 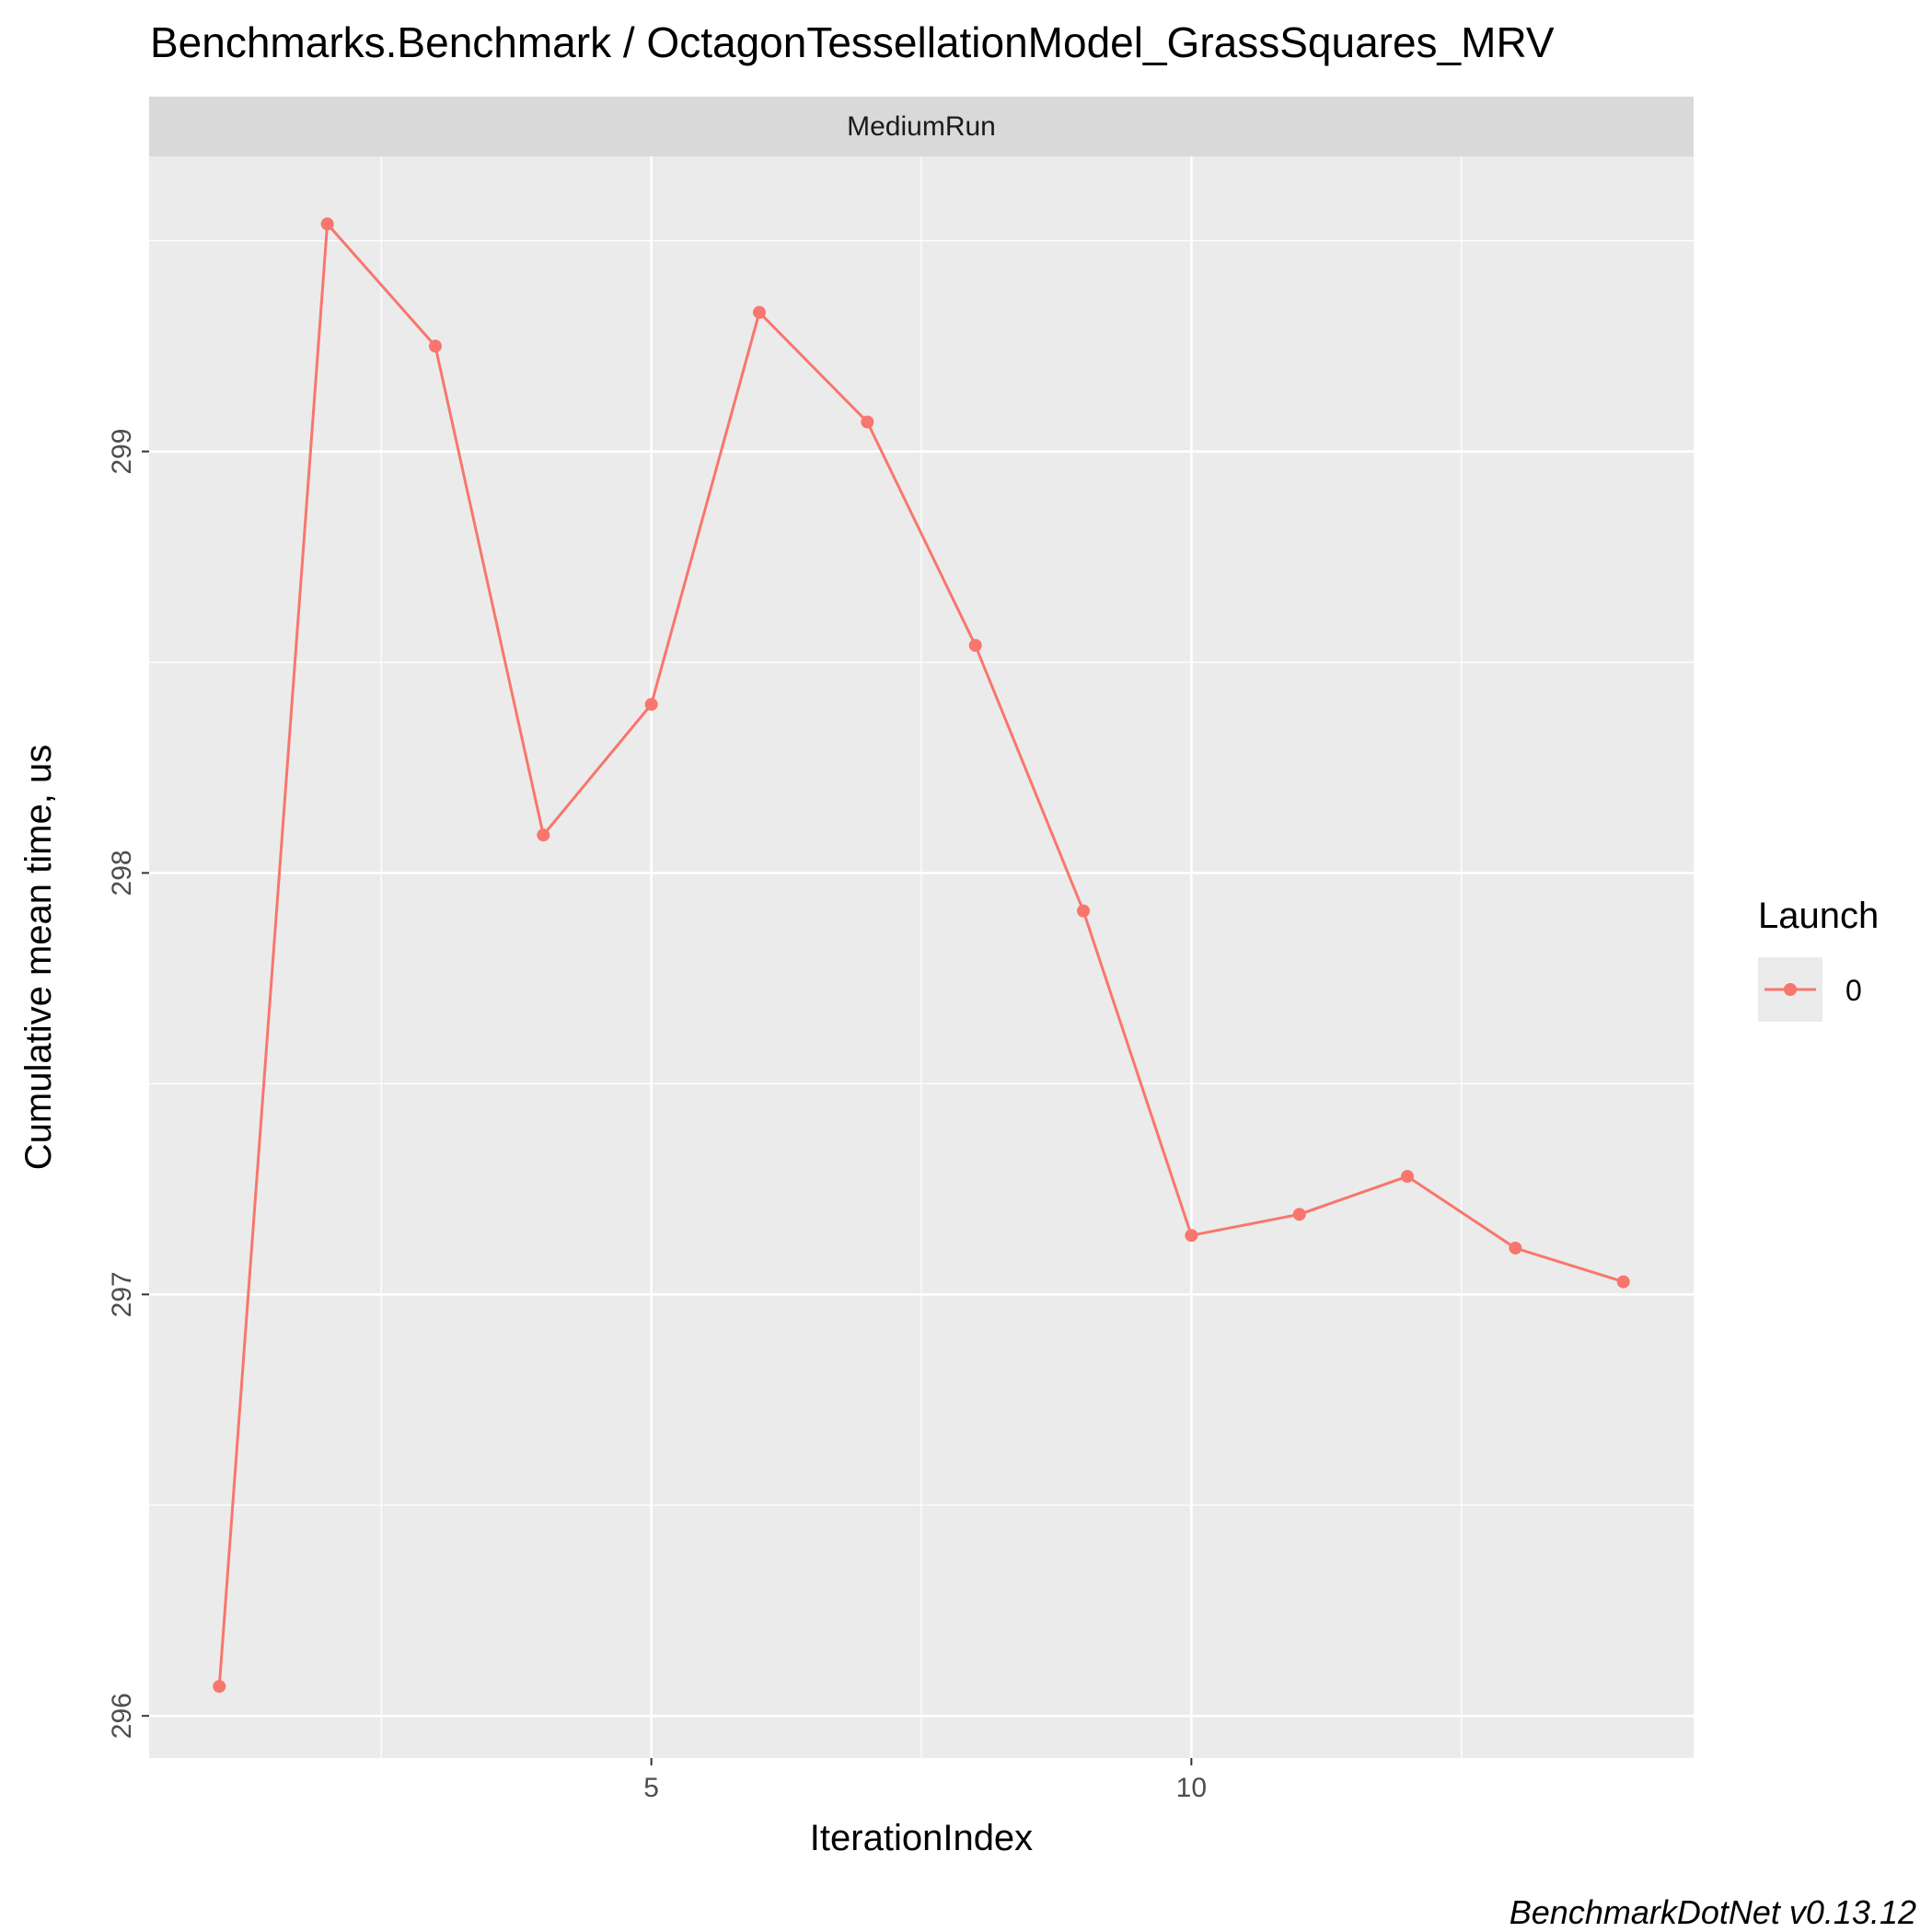 What do you see at coordinates (38, 958) in the screenshot?
I see `y-axis-label: Cumulative mean time, us` at bounding box center [38, 958].